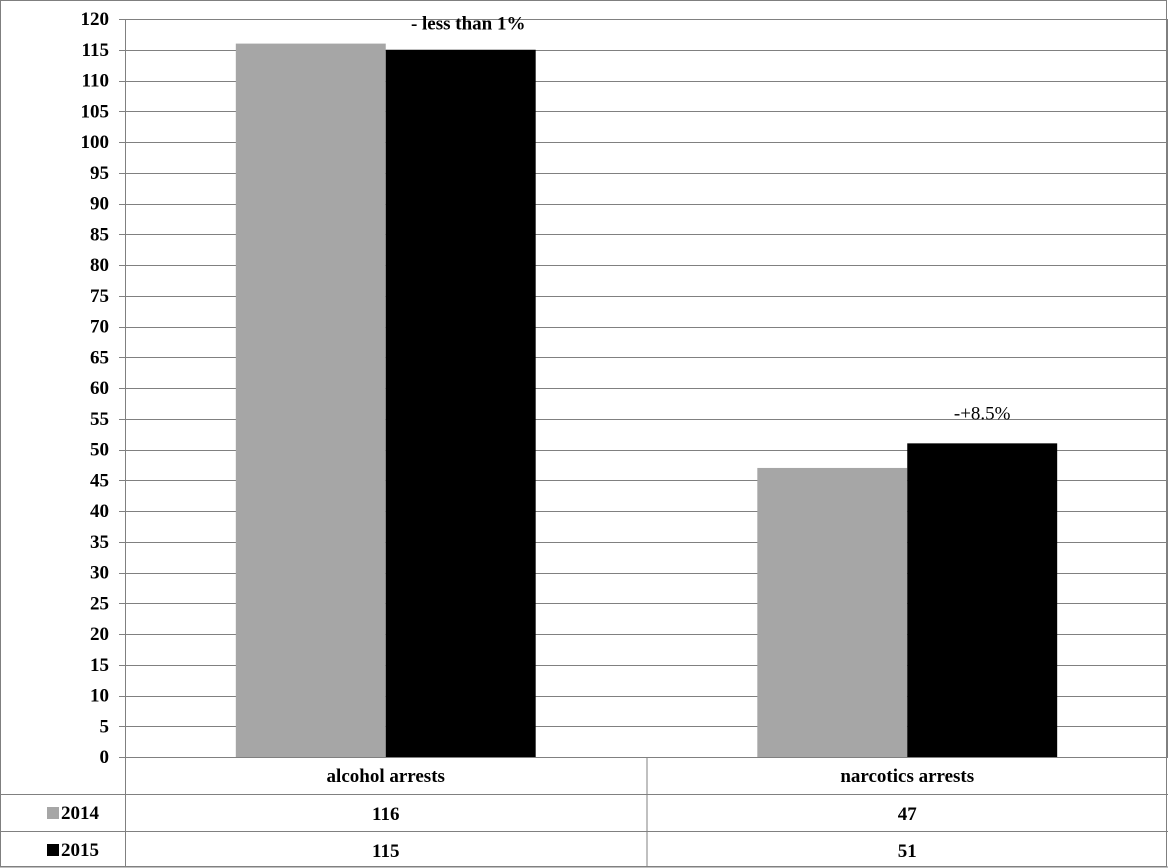 The height and width of the screenshot is (868, 1168). Describe the element at coordinates (80, 813) in the screenshot. I see `legend-label-2014: 2014` at that location.